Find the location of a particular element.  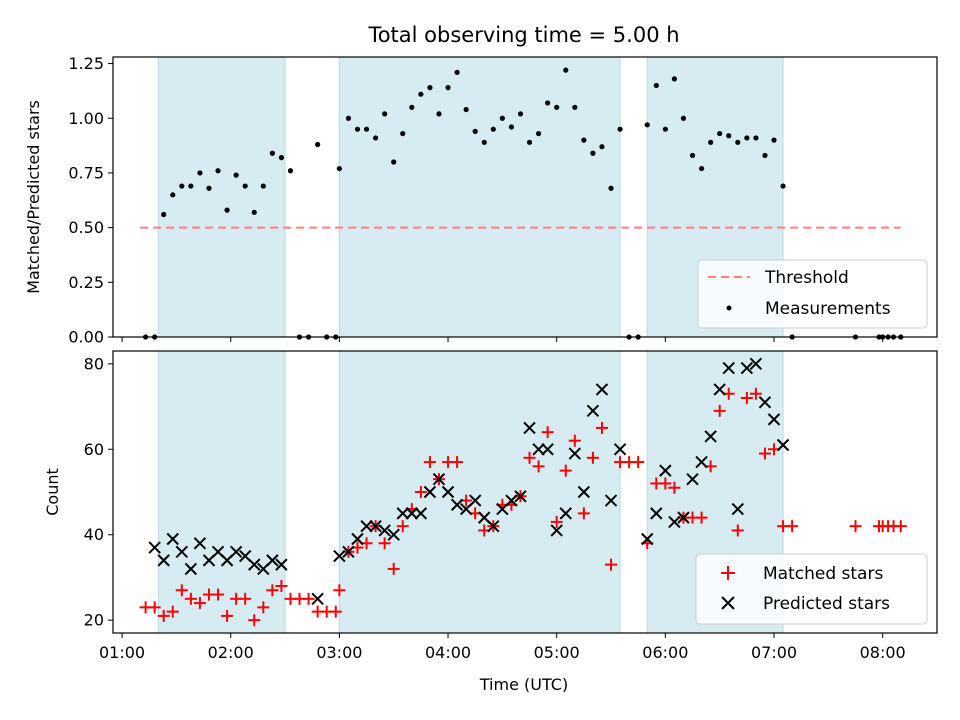

top-x-ticks is located at coordinates (502, 339).